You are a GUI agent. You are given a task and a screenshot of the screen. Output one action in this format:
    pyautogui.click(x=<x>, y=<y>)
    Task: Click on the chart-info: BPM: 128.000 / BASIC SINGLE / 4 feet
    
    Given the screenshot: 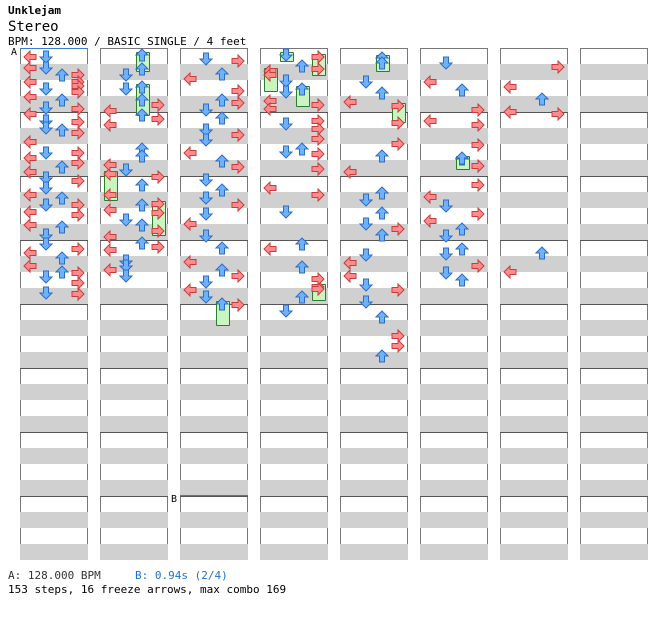 What is the action you would take?
    pyautogui.click(x=127, y=41)
    